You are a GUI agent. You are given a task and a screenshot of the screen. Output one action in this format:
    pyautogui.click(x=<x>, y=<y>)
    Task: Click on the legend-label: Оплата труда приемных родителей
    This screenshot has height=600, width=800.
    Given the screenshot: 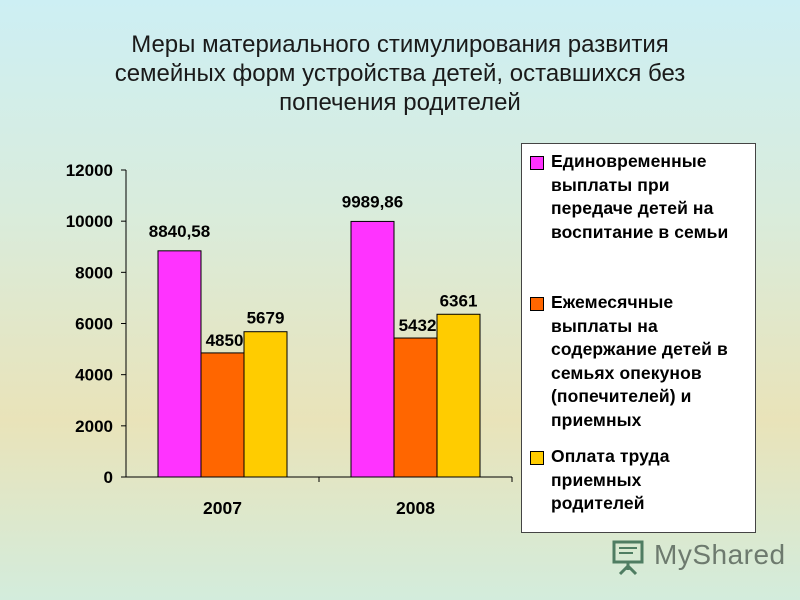 What is the action you would take?
    pyautogui.click(x=610, y=479)
    